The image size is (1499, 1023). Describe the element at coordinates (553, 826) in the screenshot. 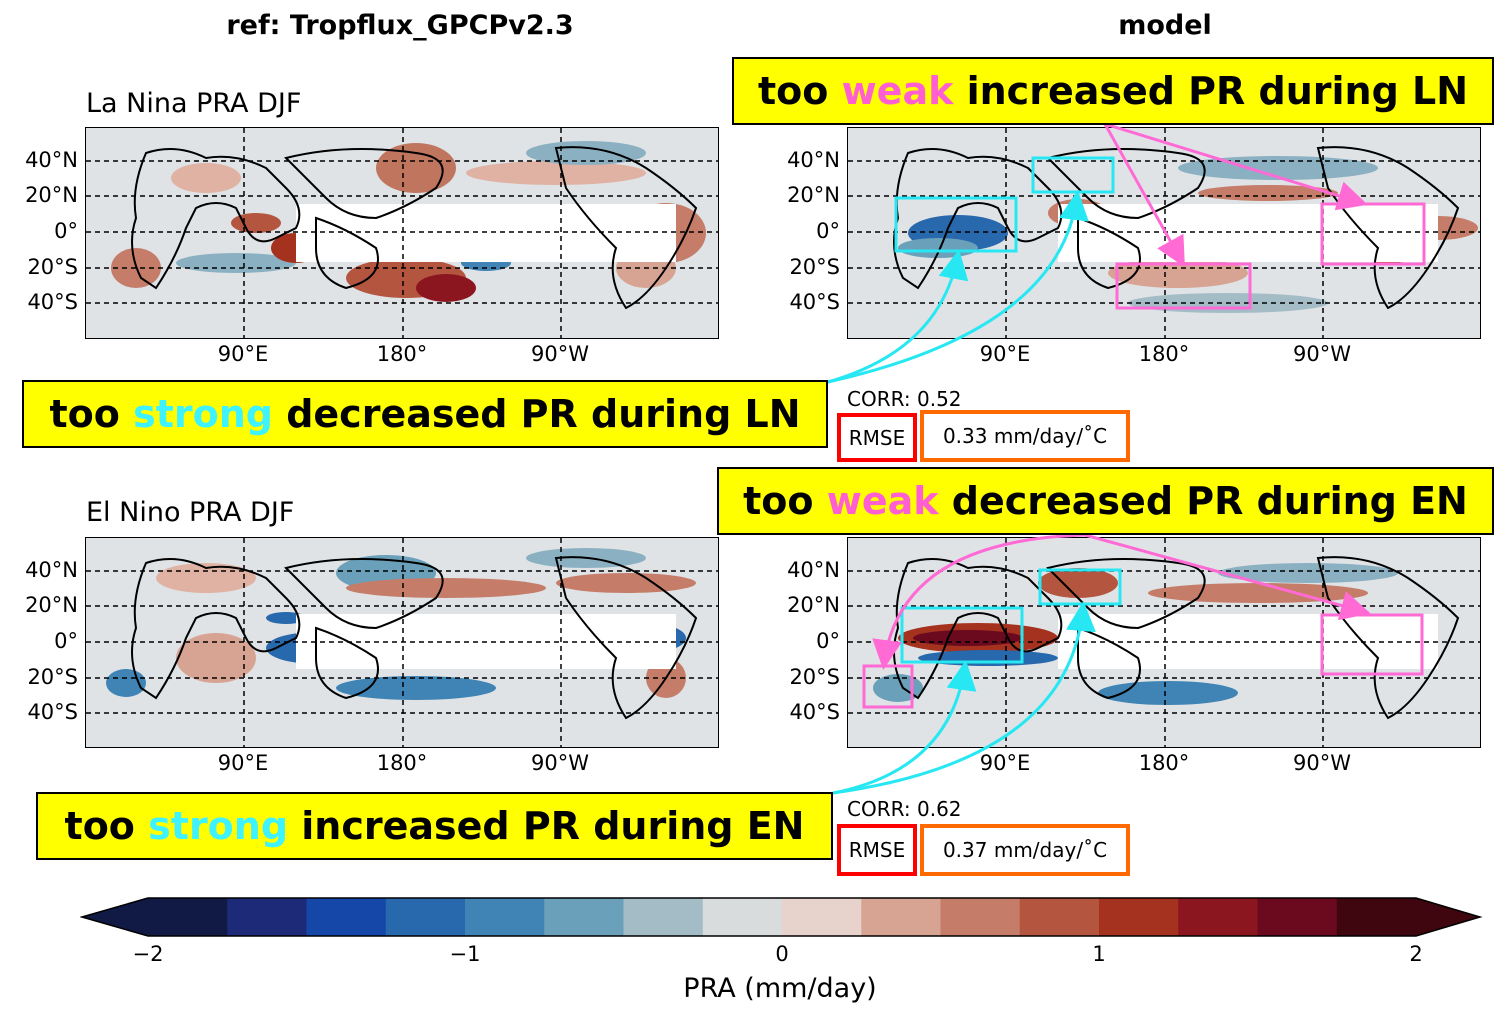

I see `callout-text: increased PR during EN` at that location.